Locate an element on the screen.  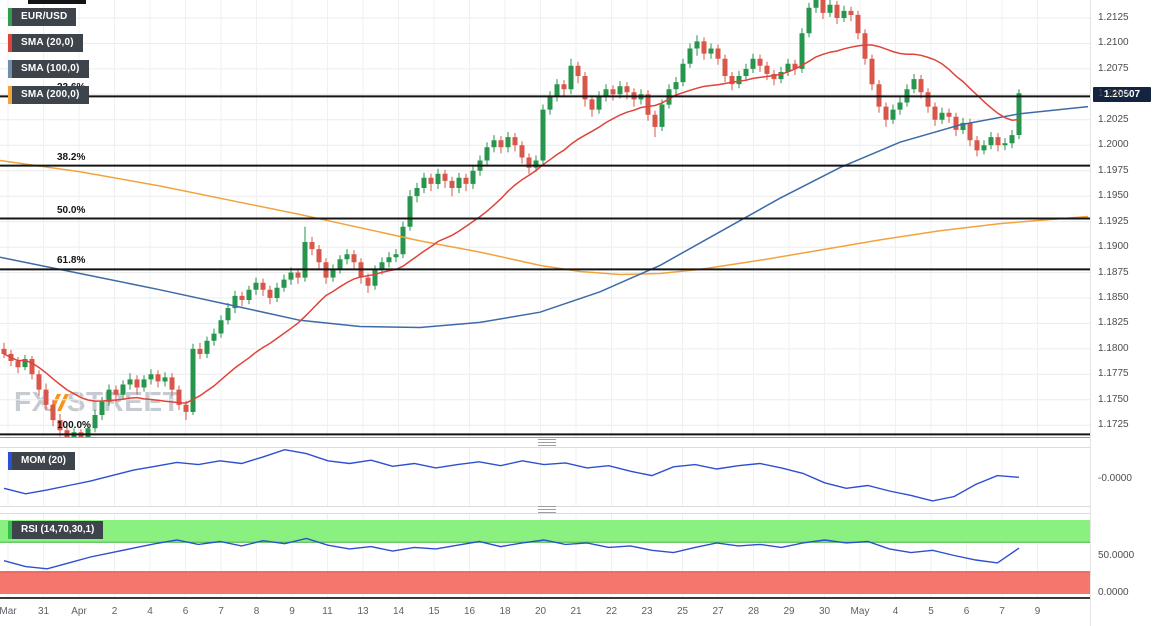
time-tick-label: 25 is located at coordinates (682, 611).